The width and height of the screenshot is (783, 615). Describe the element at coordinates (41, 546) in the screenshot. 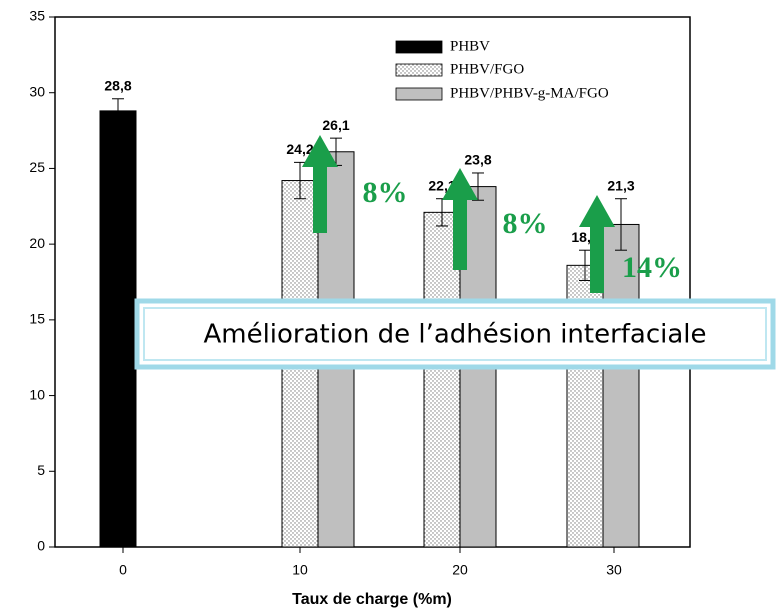

I see `y-tick-label: 0` at that location.